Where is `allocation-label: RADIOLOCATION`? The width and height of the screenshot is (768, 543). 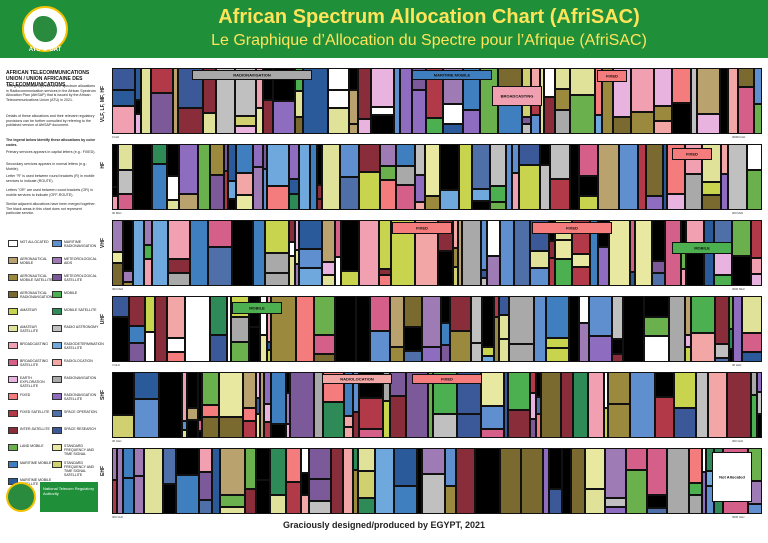
allocation-label: RADIOLOCATION is located at coordinates (357, 379).